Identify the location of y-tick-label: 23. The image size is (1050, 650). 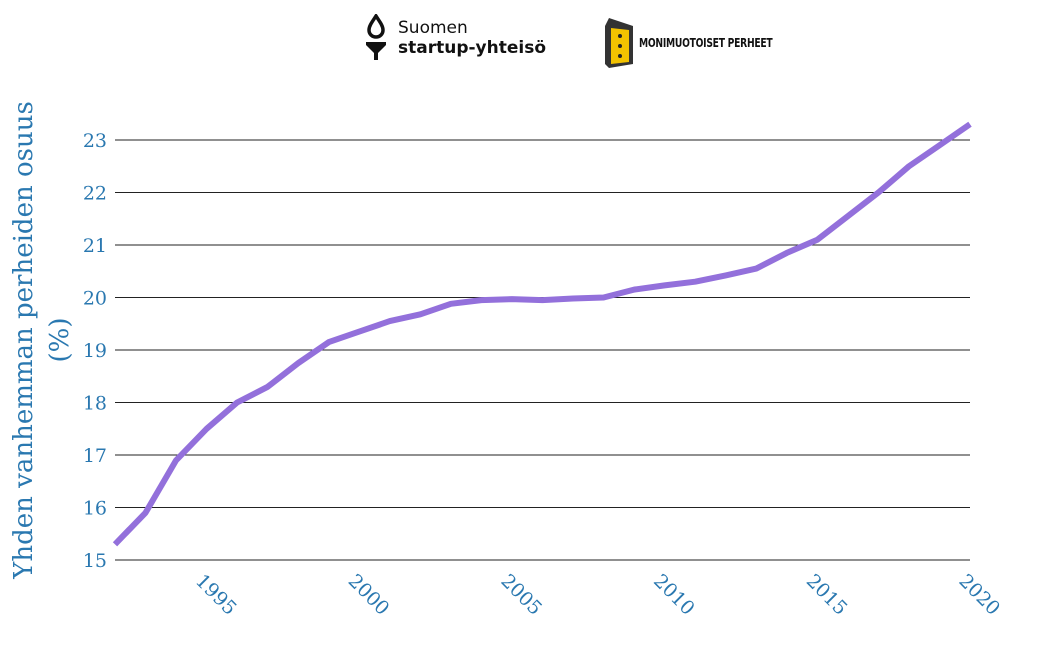
(95, 141).